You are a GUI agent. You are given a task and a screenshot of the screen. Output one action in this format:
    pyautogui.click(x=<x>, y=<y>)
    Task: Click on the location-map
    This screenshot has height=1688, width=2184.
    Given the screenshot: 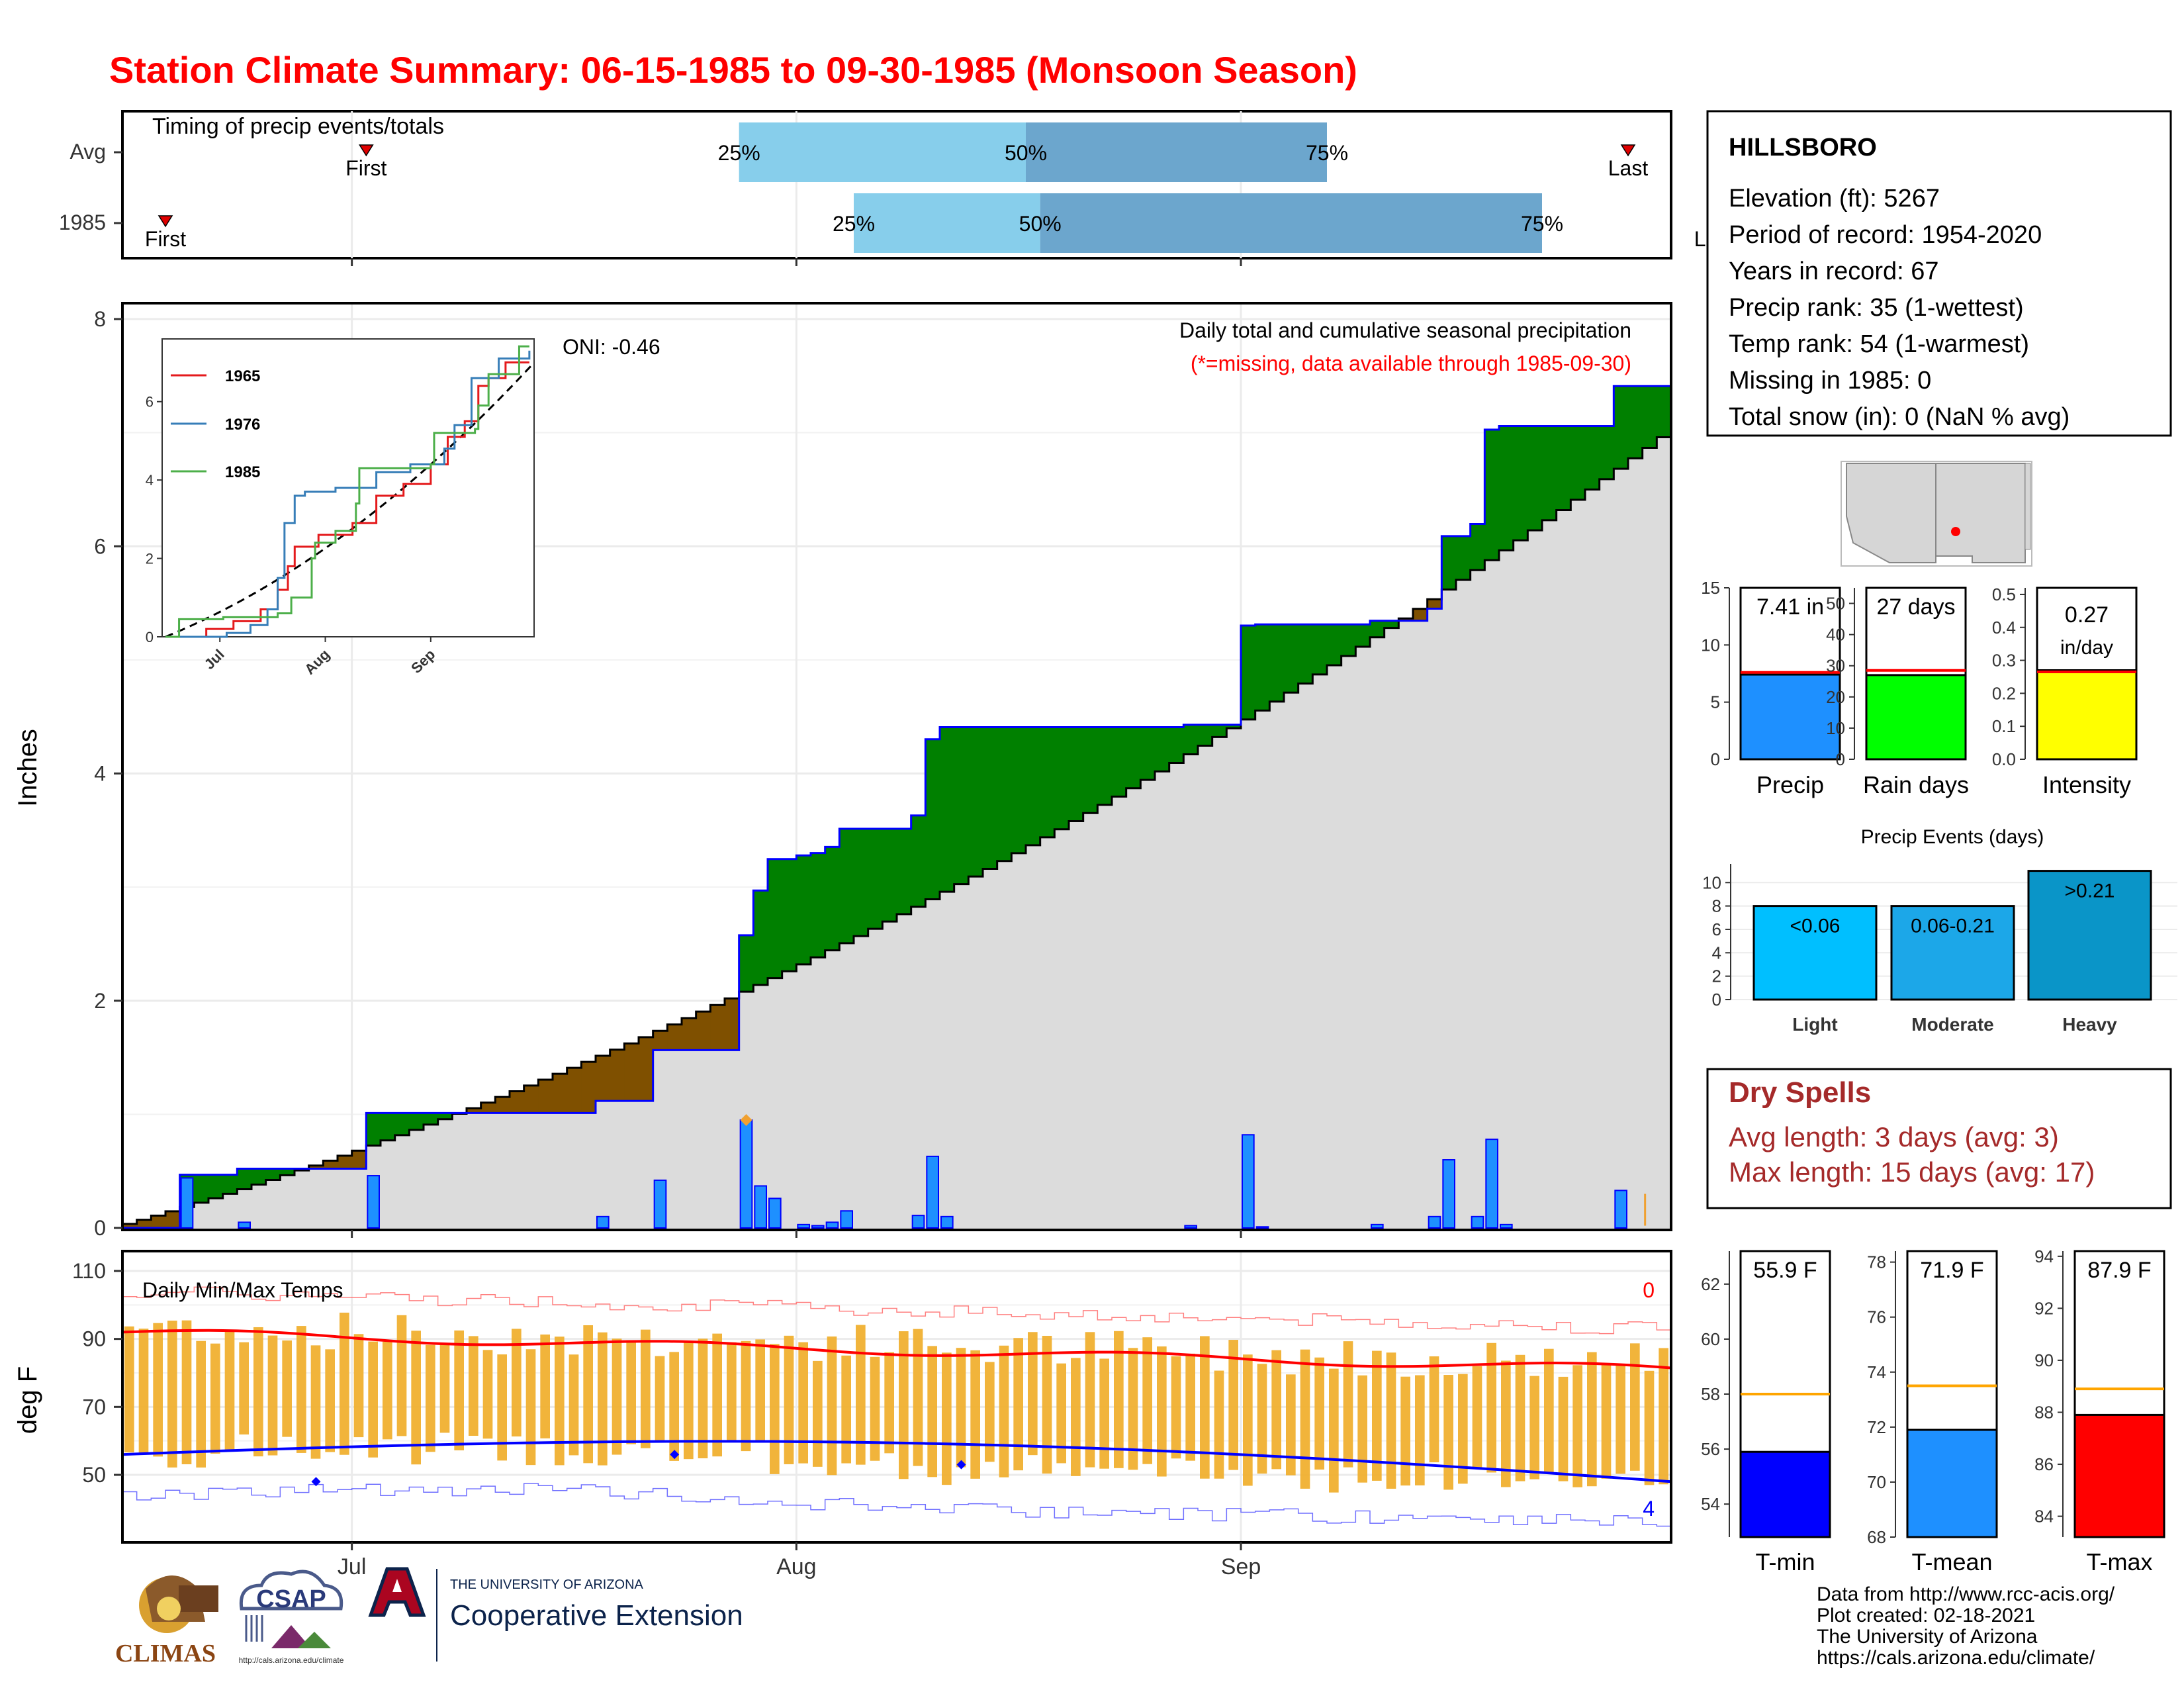 What is the action you would take?
    pyautogui.click(x=1937, y=514)
    